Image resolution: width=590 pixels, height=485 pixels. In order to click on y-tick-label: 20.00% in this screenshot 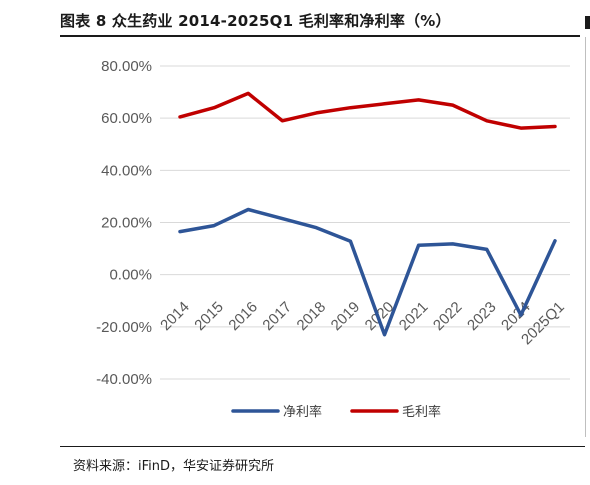, I will do `click(126, 223)`.